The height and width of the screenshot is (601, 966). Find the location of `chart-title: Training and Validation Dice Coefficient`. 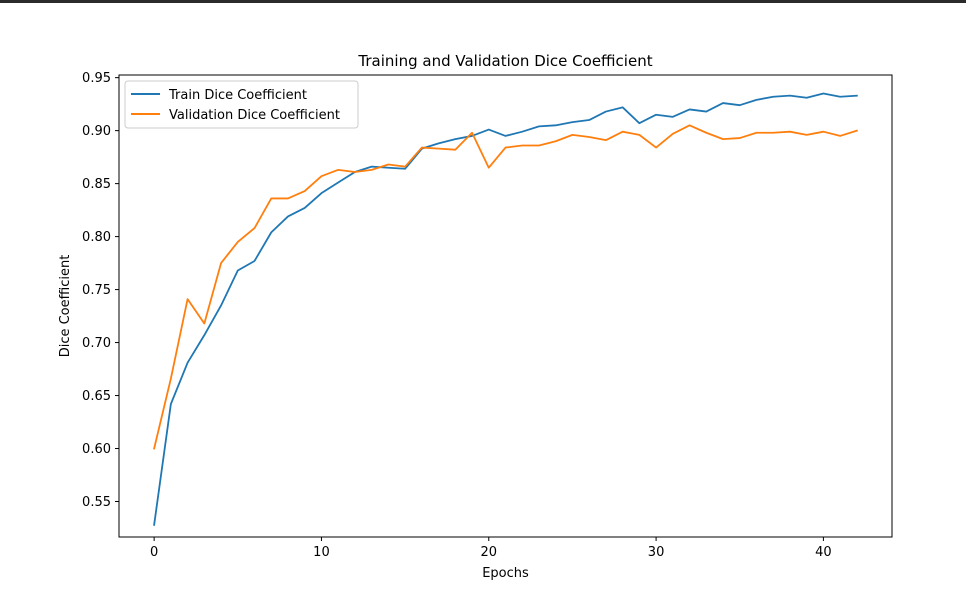

chart-title: Training and Validation Dice Coefficient is located at coordinates (504, 61).